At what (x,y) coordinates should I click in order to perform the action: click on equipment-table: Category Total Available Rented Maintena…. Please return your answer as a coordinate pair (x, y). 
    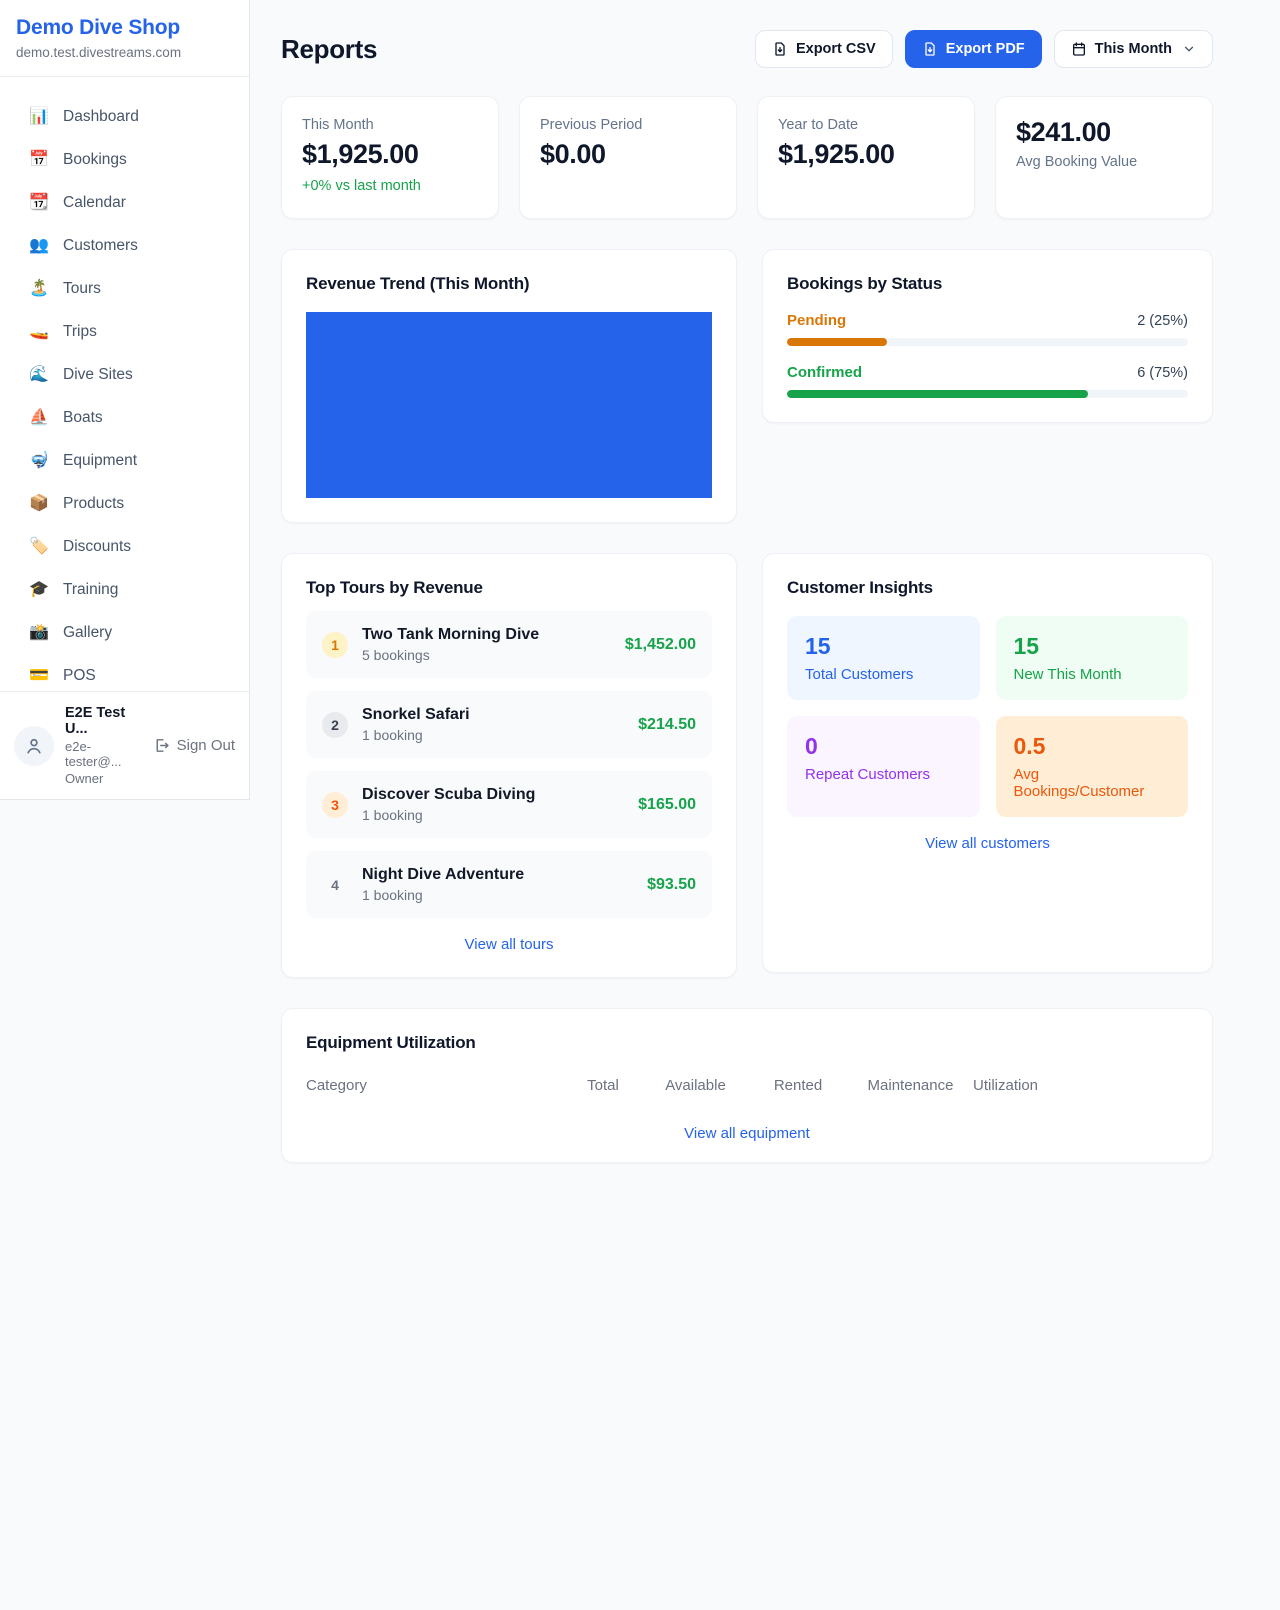
    Looking at the image, I should click on (747, 1087).